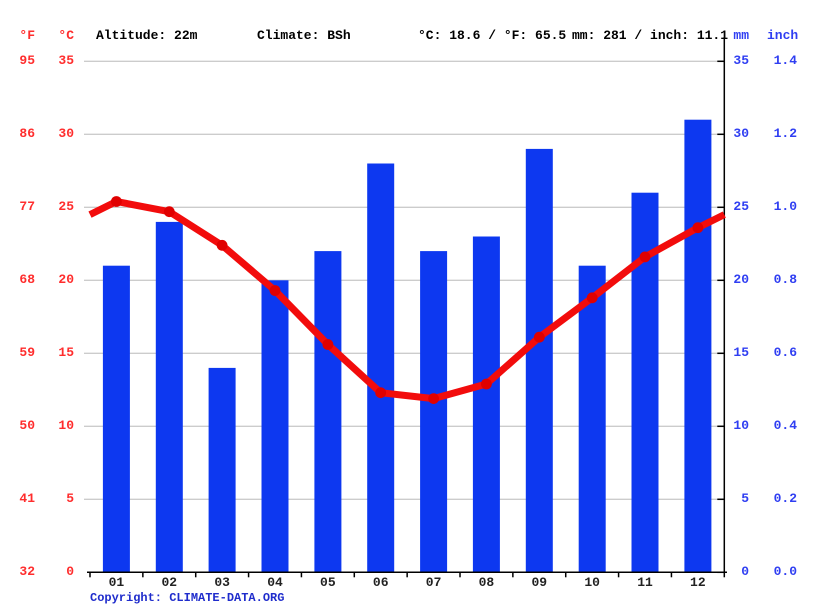 This screenshot has width=815, height=611. What do you see at coordinates (645, 582) in the screenshot?
I see `month-label: 11` at bounding box center [645, 582].